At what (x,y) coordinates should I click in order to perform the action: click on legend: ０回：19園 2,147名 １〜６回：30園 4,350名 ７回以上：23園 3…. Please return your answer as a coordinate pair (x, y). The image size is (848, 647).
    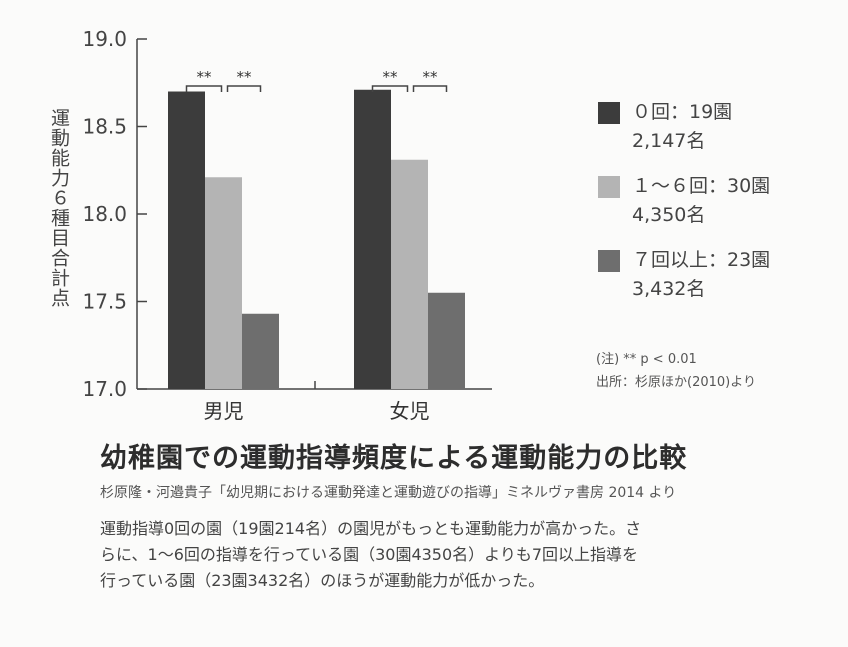
    Looking at the image, I should click on (684, 209).